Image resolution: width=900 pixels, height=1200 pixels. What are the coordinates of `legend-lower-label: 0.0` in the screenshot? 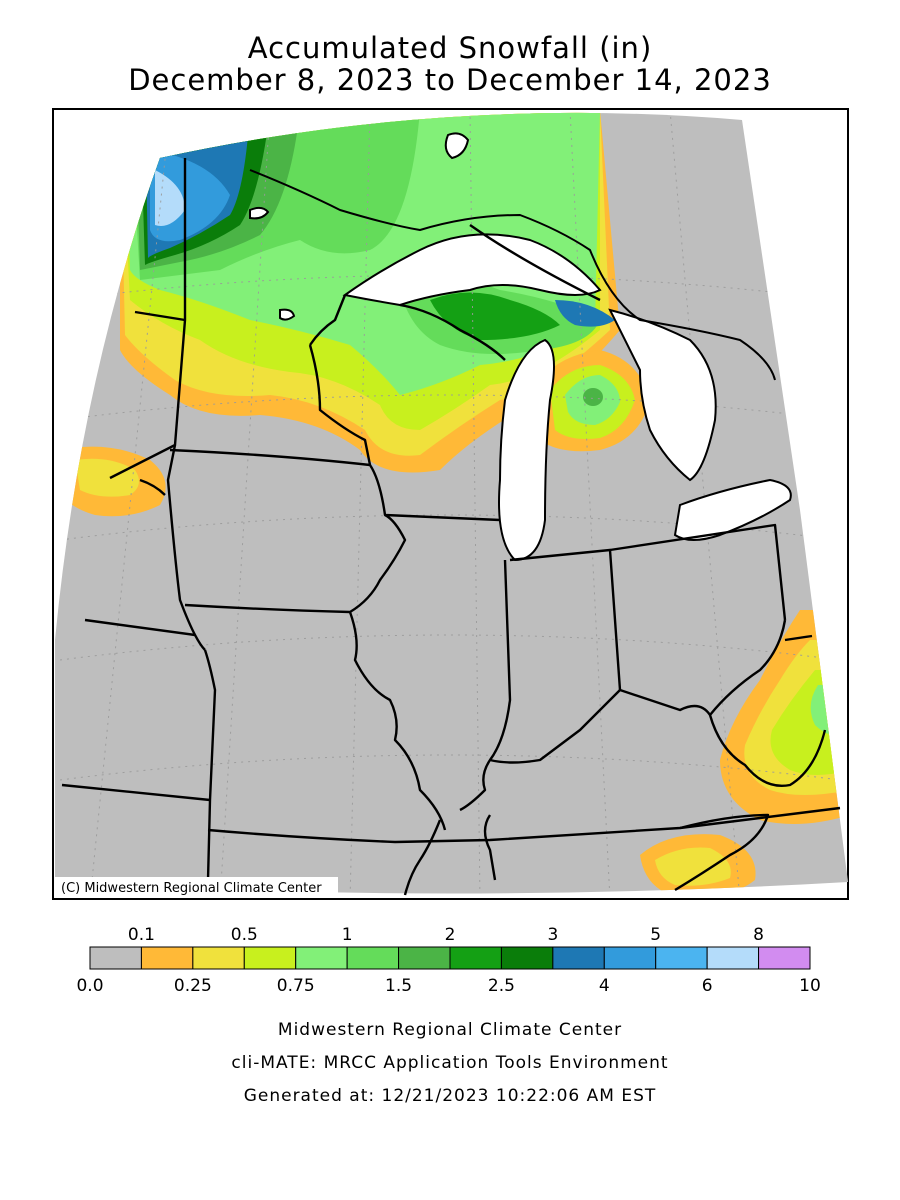 It's located at (89, 986).